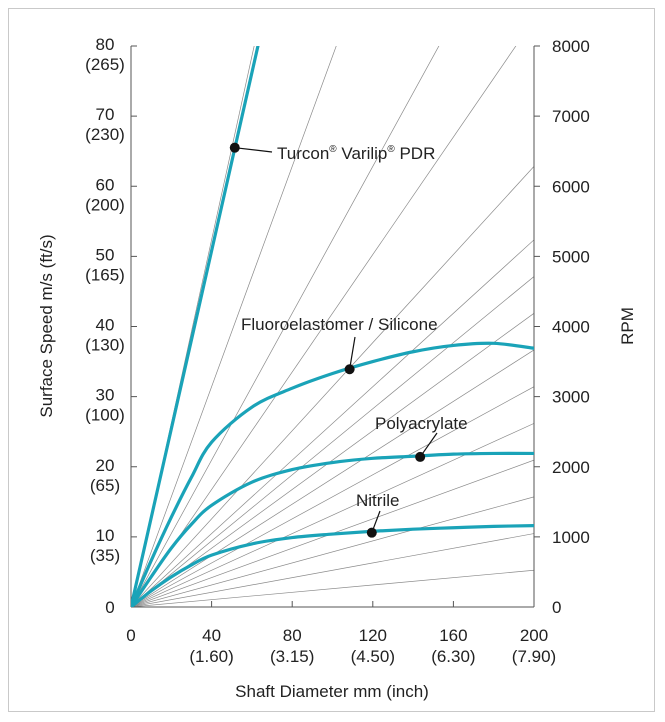 Image resolution: width=665 pixels, height=722 pixels. Describe the element at coordinates (105, 345) in the screenshot. I see `y-tick-sublabel-left: (130)` at that location.